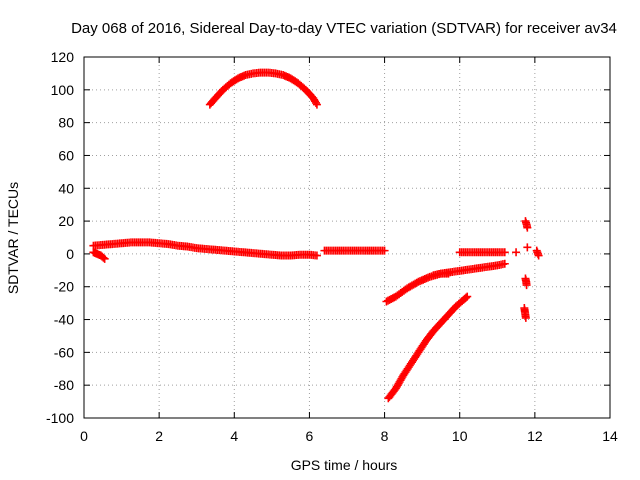  I want to click on x-tick-label: 4, so click(234, 436).